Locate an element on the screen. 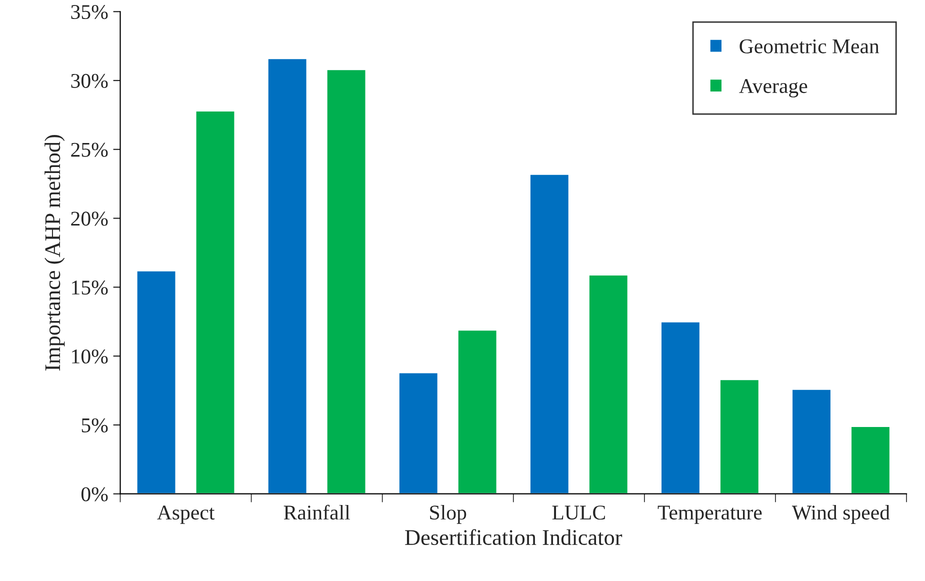 Image resolution: width=925 pixels, height=581 pixels. y-tick-label: 10% is located at coordinates (90, 356).